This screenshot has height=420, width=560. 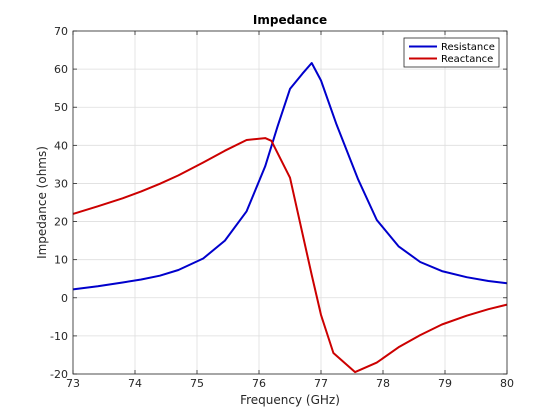 What do you see at coordinates (61, 69) in the screenshot?
I see `y-tick-label: 60` at bounding box center [61, 69].